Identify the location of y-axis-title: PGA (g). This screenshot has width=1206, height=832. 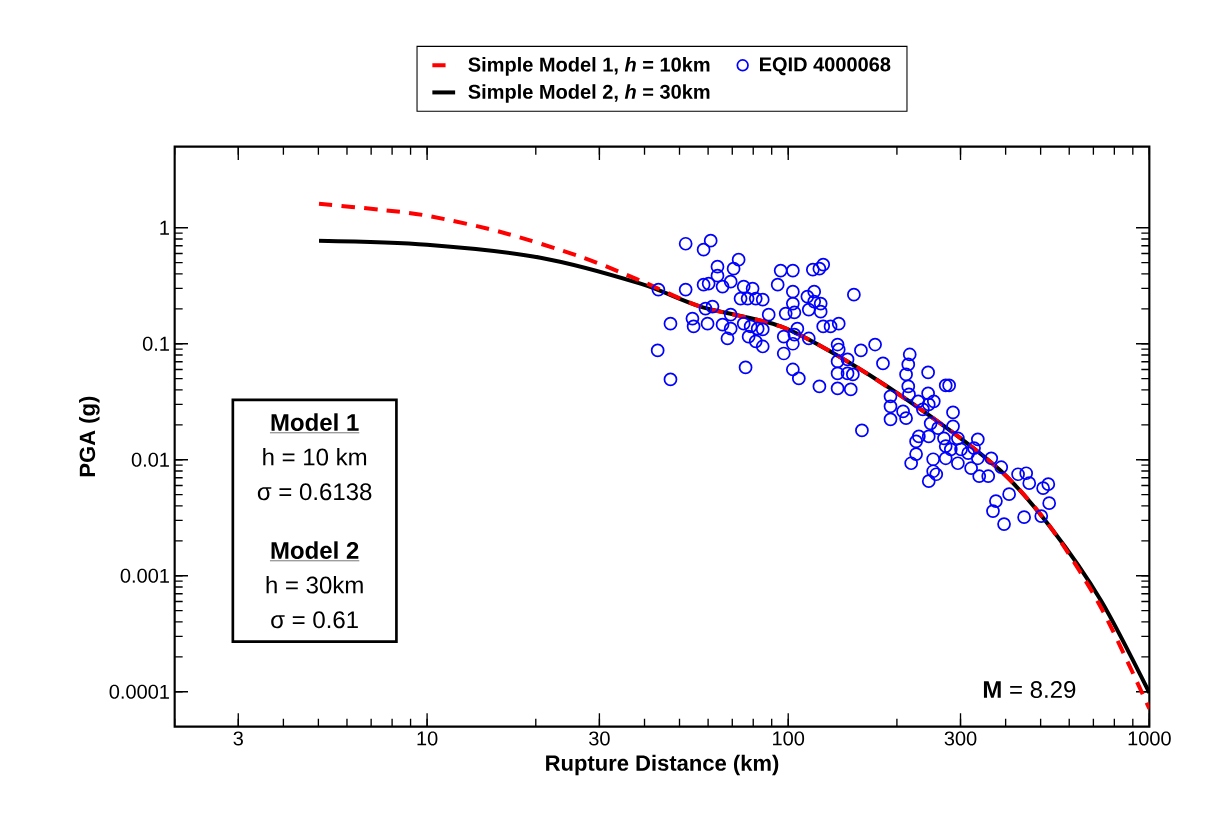
(89, 436).